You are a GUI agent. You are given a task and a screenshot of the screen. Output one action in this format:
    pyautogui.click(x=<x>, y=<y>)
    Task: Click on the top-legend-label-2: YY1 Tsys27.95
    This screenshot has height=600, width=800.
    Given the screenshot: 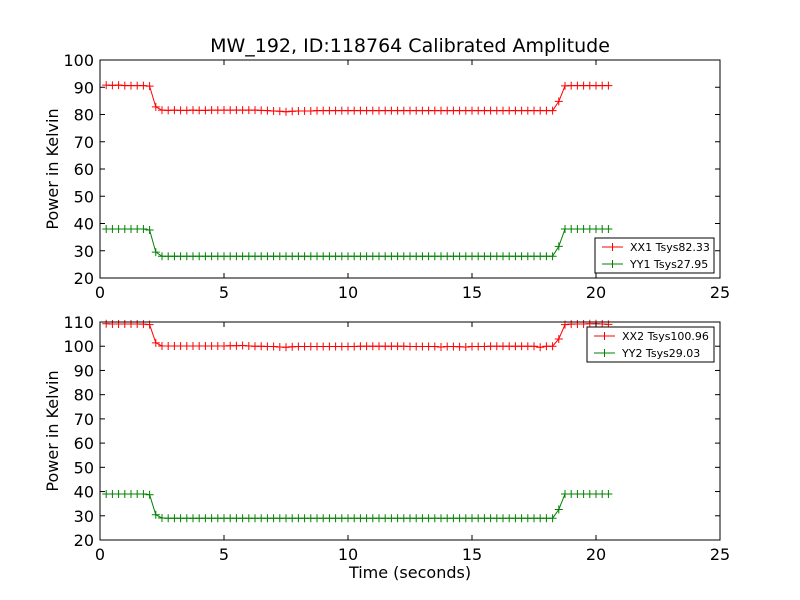 What is the action you would take?
    pyautogui.click(x=668, y=264)
    